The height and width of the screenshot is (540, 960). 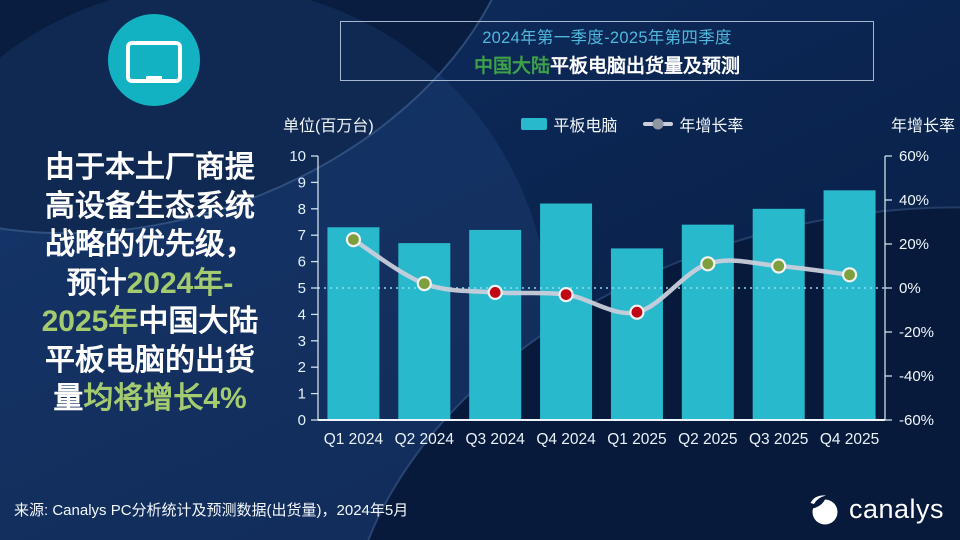 I want to click on bar-Q4 2025, so click(x=849, y=305).